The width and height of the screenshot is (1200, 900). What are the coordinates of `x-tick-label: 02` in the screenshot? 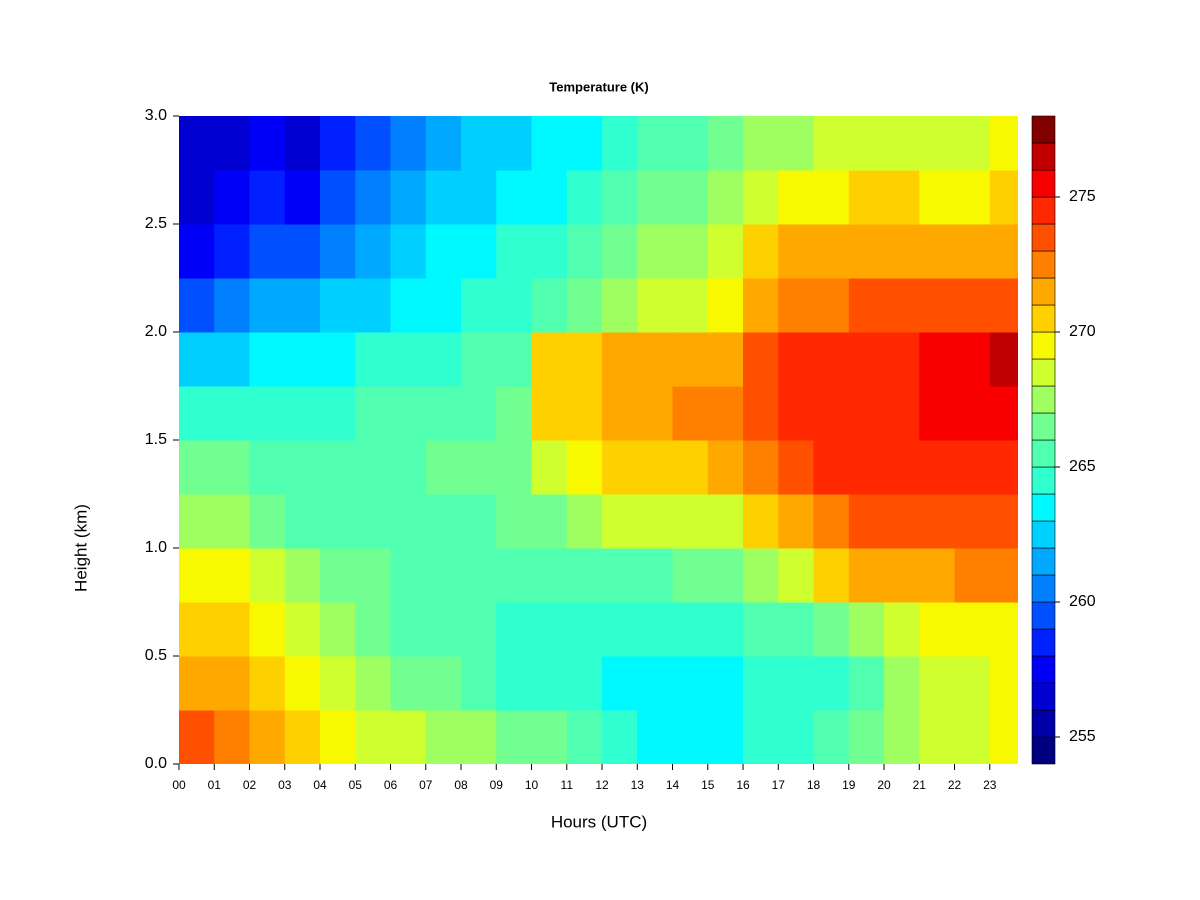 It's located at (250, 785).